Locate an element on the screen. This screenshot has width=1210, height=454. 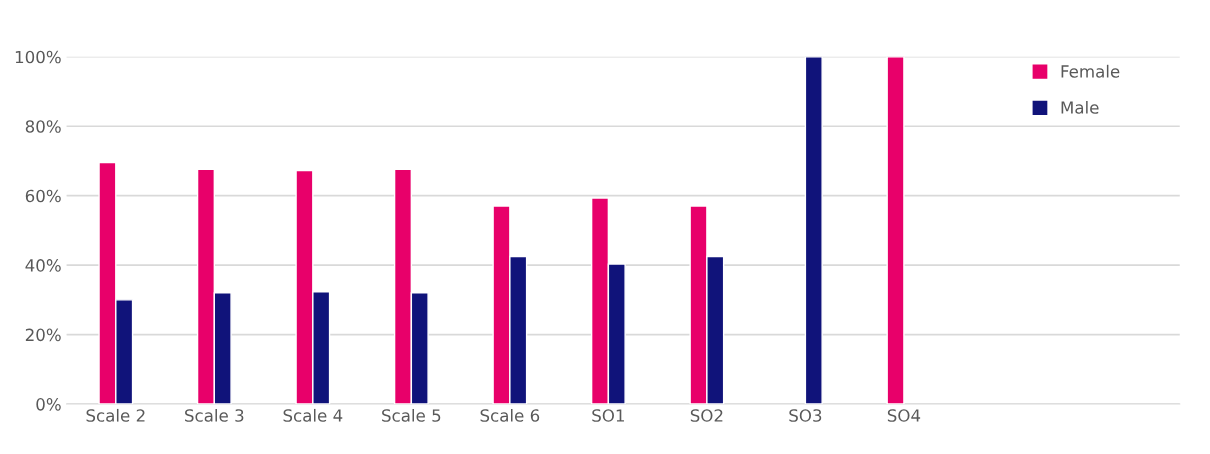
x-tick-label: Scale 2 is located at coordinates (115, 415).